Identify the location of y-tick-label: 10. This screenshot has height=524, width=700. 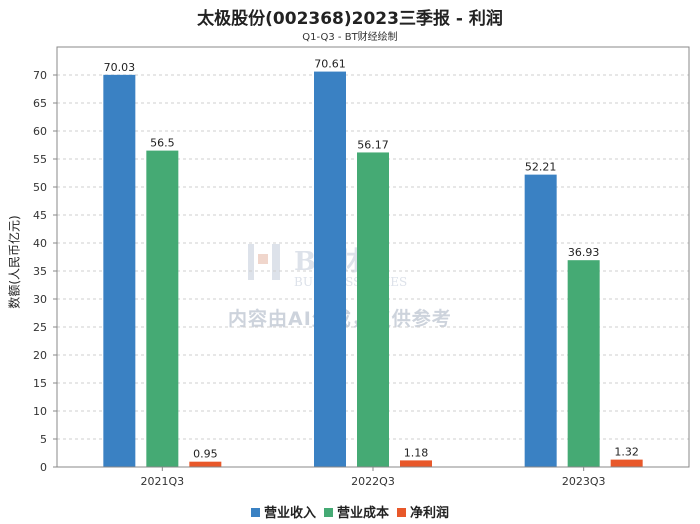
(40, 411).